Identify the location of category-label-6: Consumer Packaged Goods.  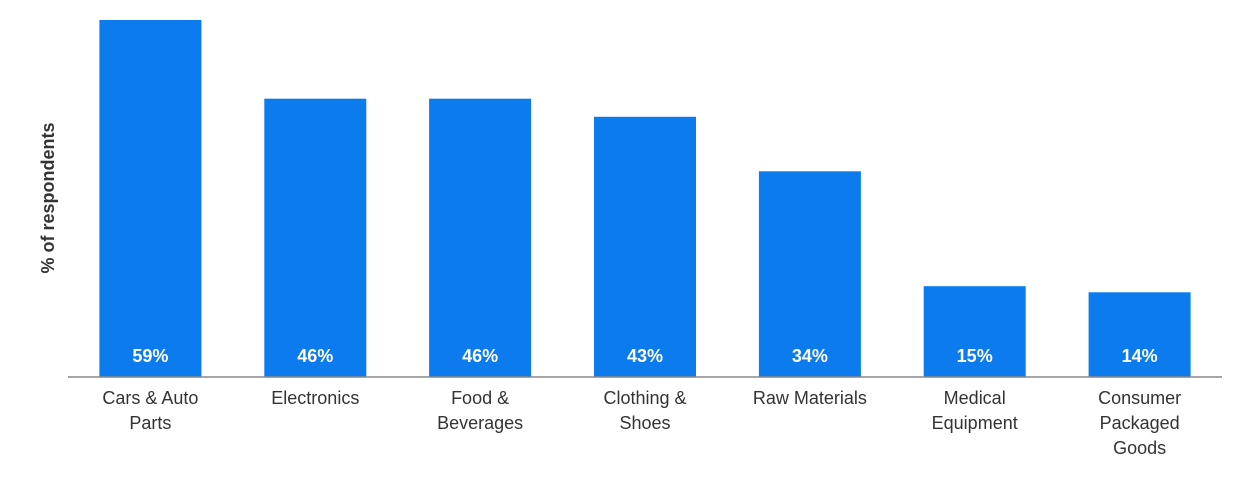
(1139, 423).